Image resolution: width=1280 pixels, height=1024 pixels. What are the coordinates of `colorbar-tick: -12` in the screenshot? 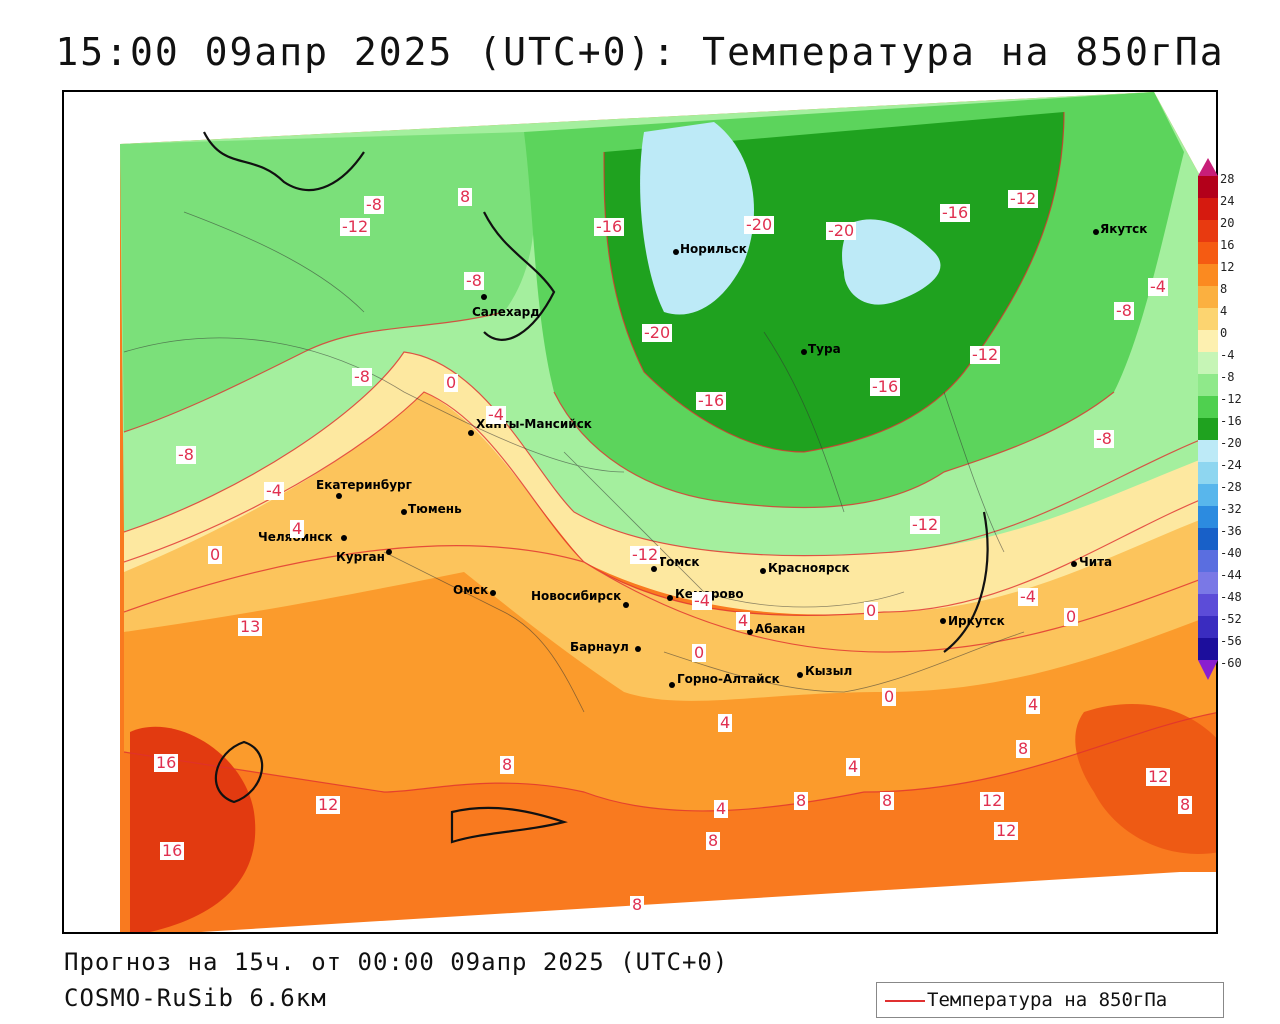 It's located at (1231, 399).